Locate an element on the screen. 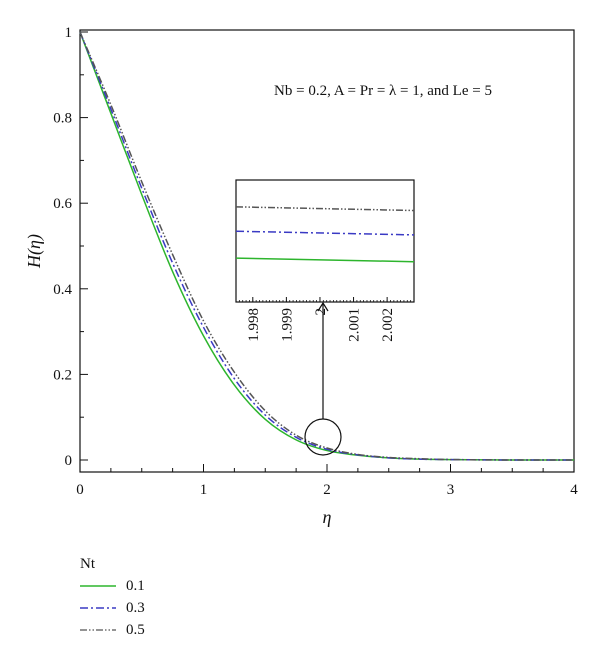 The width and height of the screenshot is (600, 659). legend: Nt 0.1 0.3 0.5 is located at coordinates (112, 597).